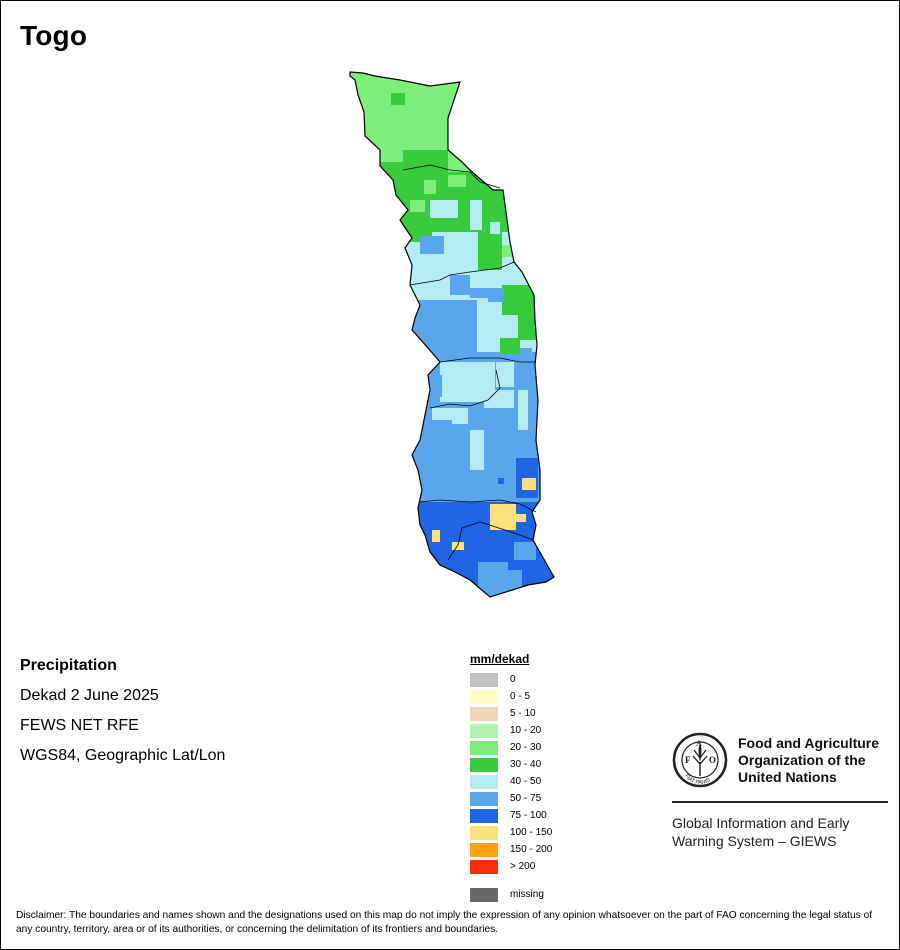 The image size is (900, 950). Describe the element at coordinates (688, 760) in the screenshot. I see `emblem-letter-f: F` at that location.